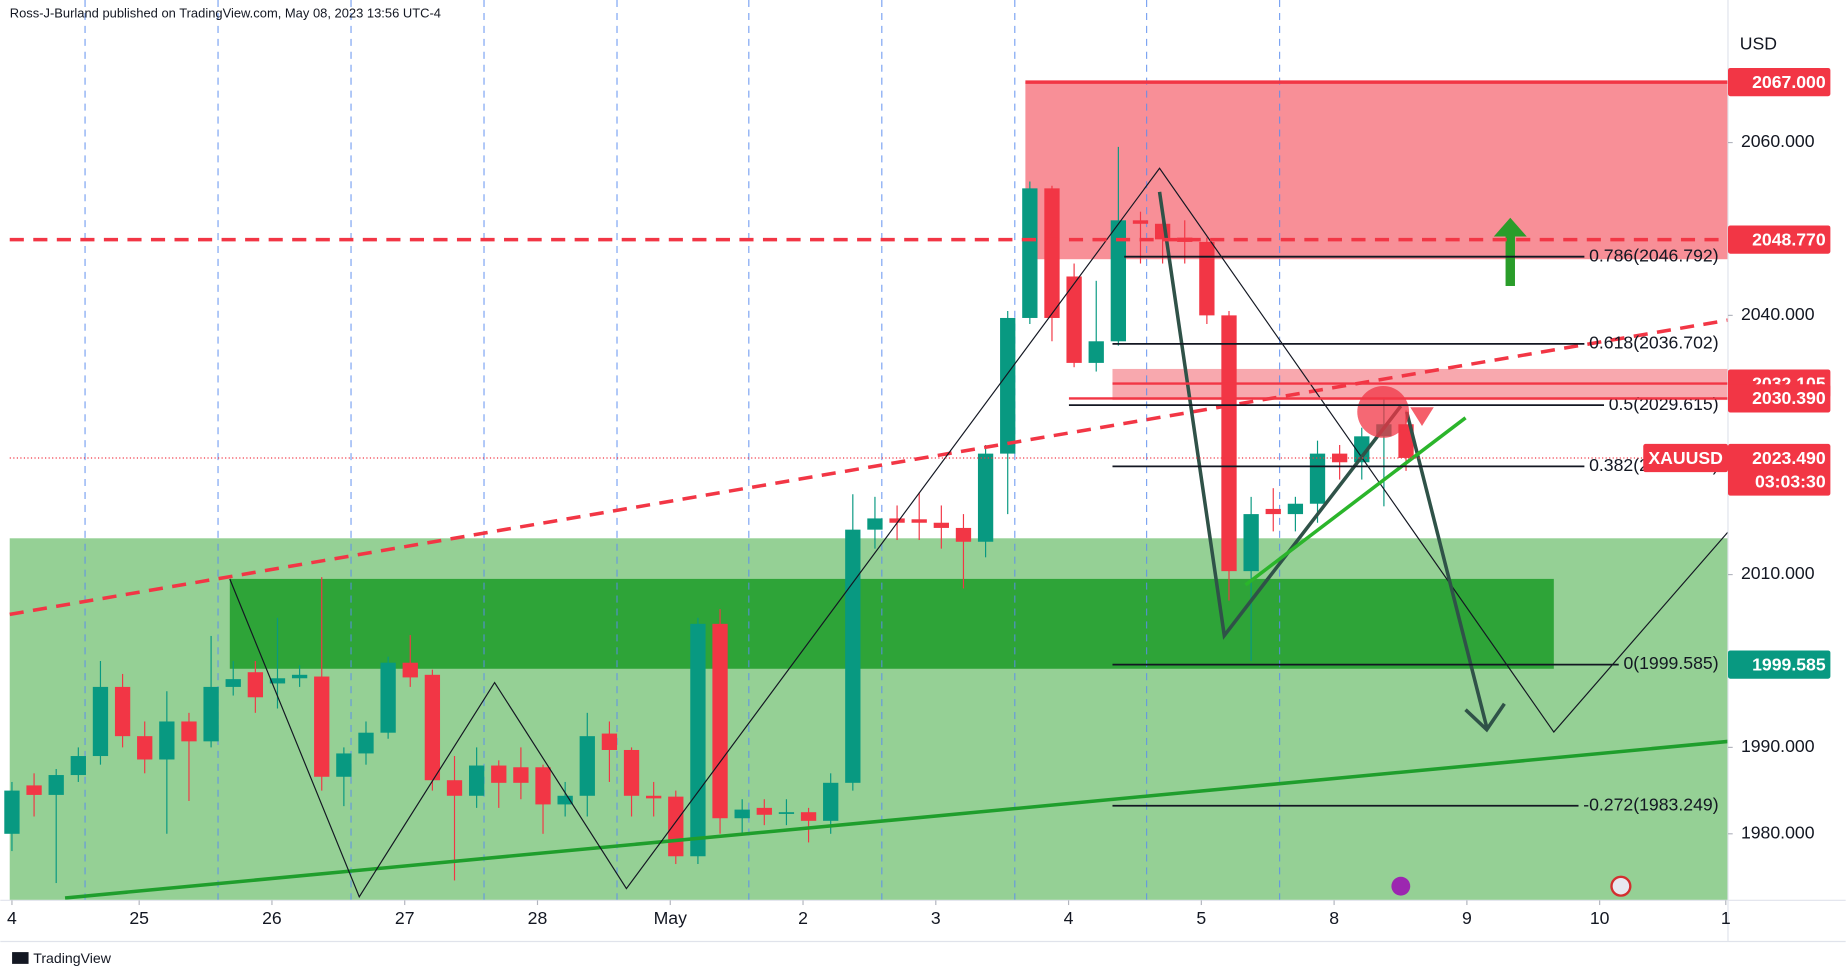 This screenshot has height=978, width=1846. I want to click on symbol-label: XAUUSD, so click(1685, 458).